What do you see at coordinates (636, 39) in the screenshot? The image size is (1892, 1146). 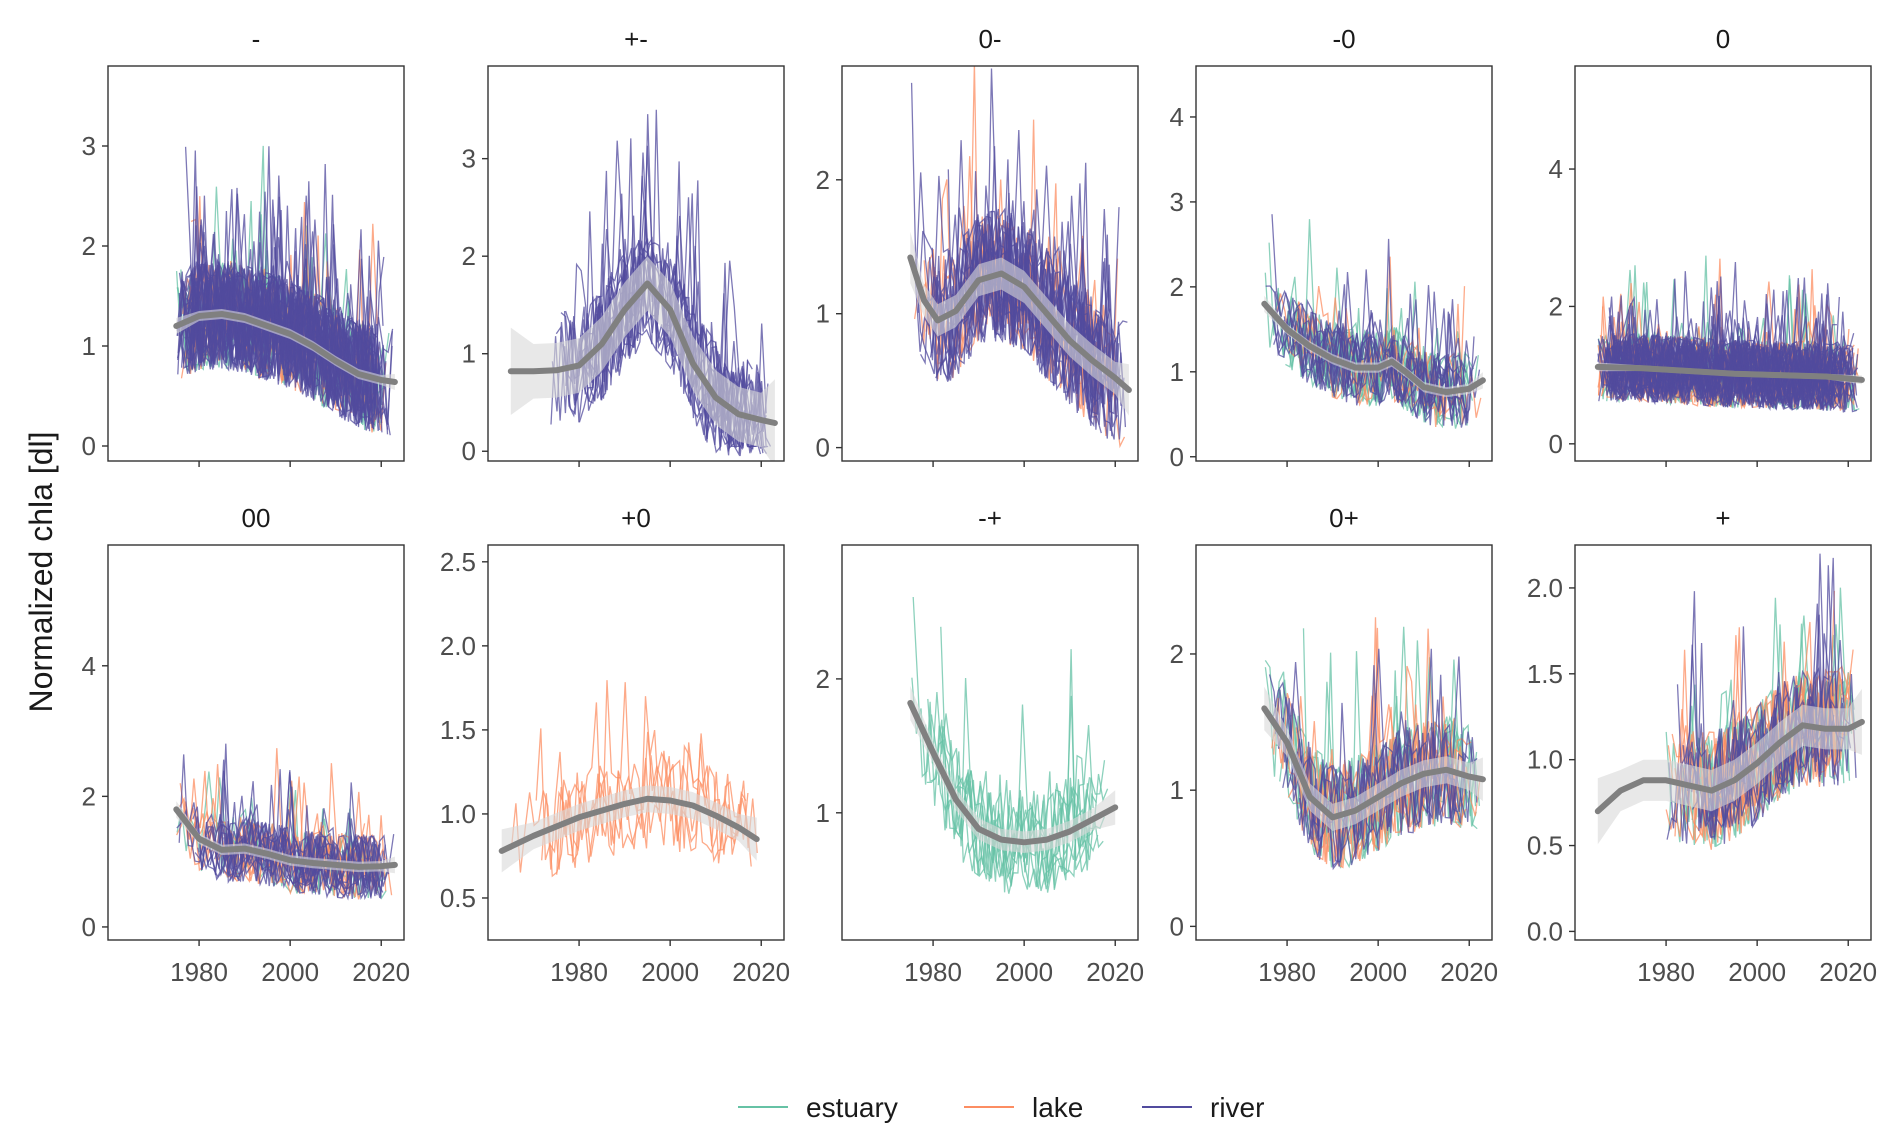 I see `facet-title: +-` at bounding box center [636, 39].